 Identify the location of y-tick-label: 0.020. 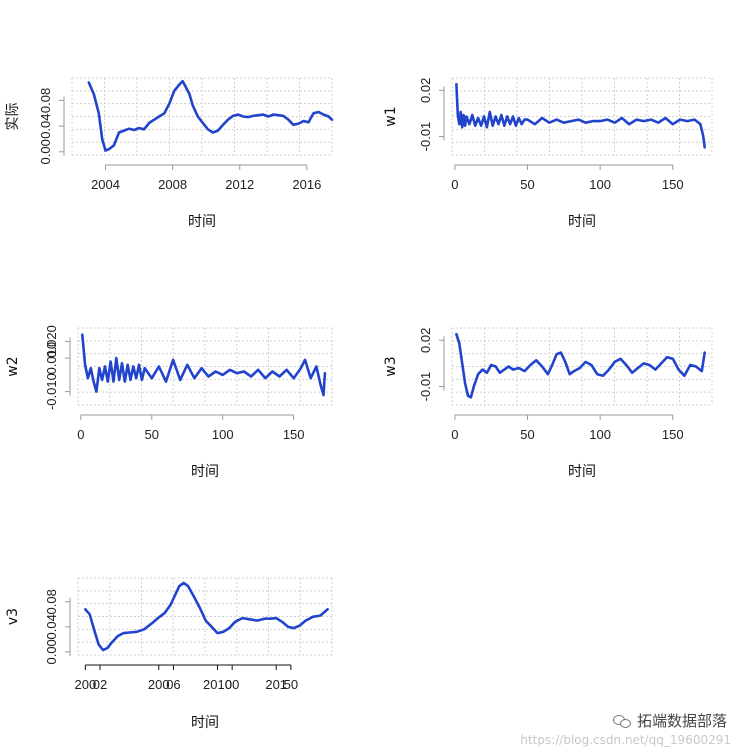
(51, 341).